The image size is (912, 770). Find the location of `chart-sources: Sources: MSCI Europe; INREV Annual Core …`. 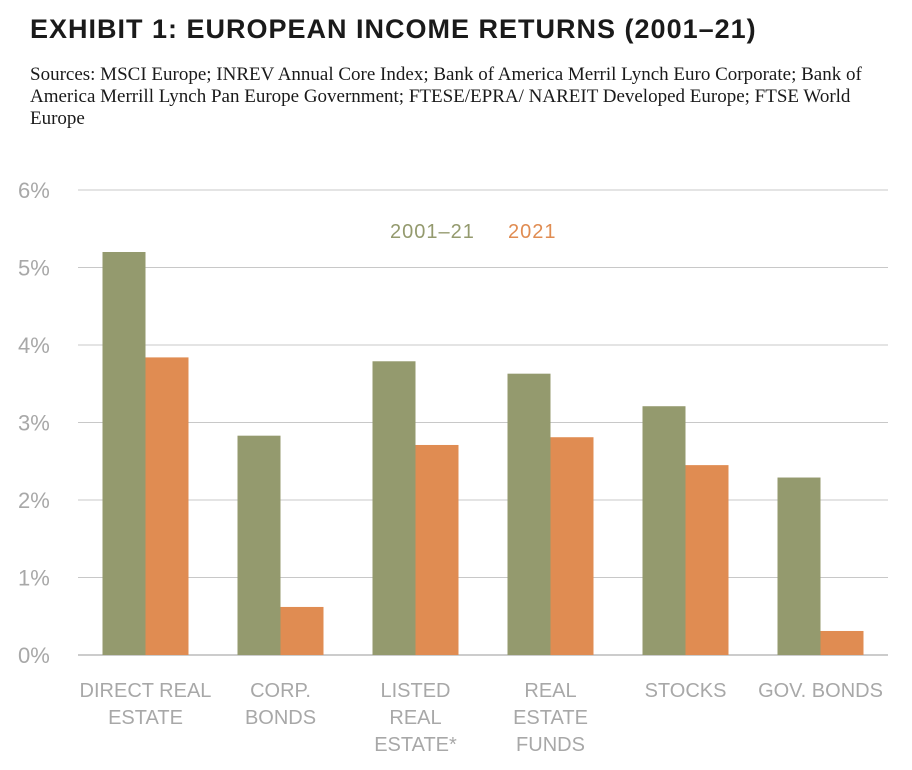

chart-sources: Sources: MSCI Europe; INREV Annual Core … is located at coordinates (446, 96).